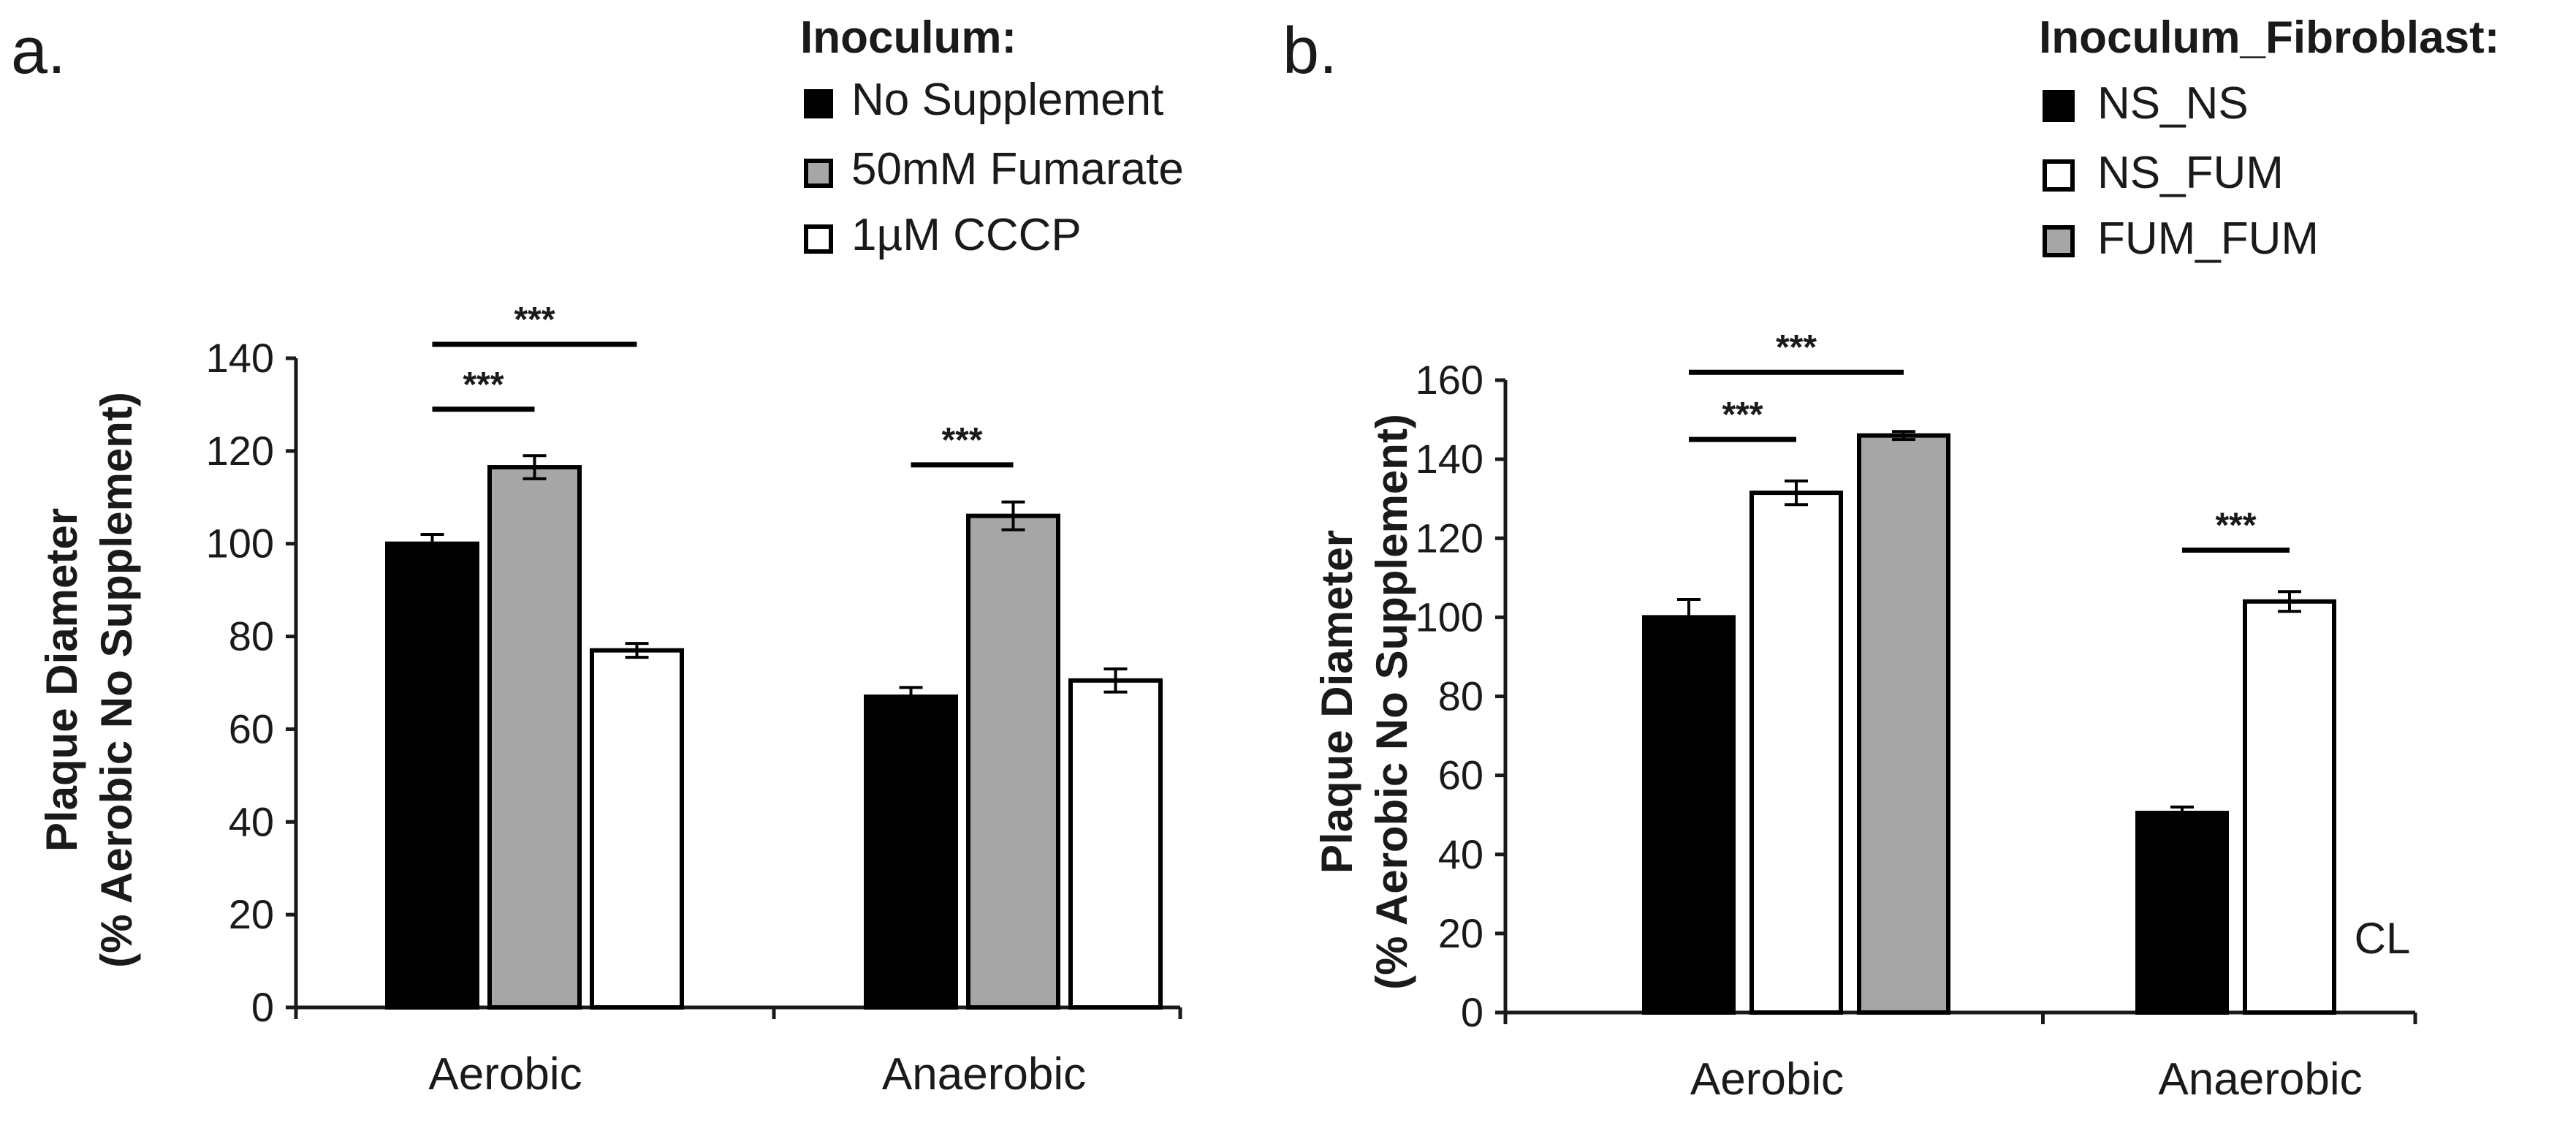 This screenshot has height=1139, width=2576. What do you see at coordinates (1460, 775) in the screenshot?
I see `panel-b-y-tick-label: 60` at bounding box center [1460, 775].